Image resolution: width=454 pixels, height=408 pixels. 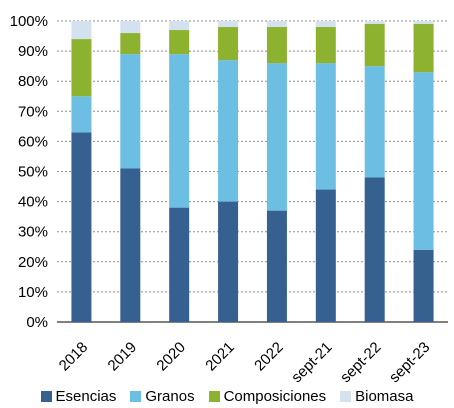 I want to click on legend-label: Biomasa, so click(x=384, y=396).